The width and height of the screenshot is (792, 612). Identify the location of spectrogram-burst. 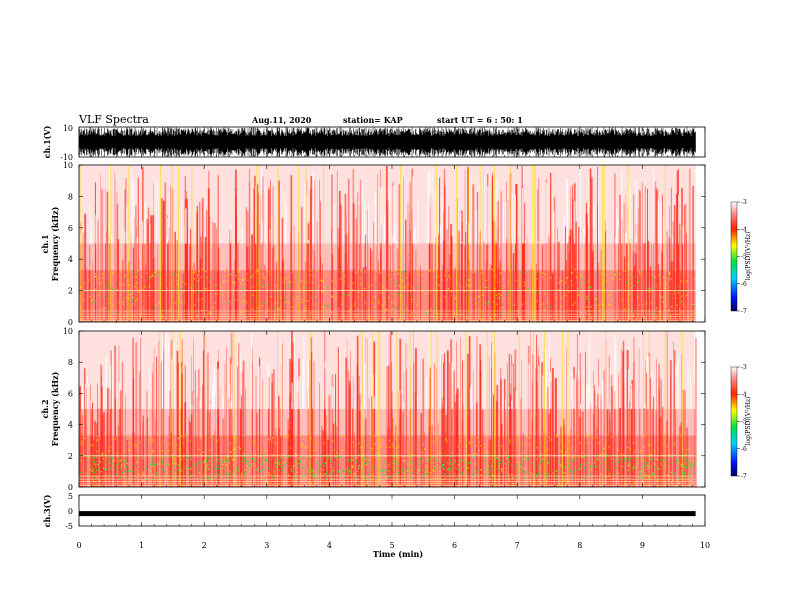
(80, 243).